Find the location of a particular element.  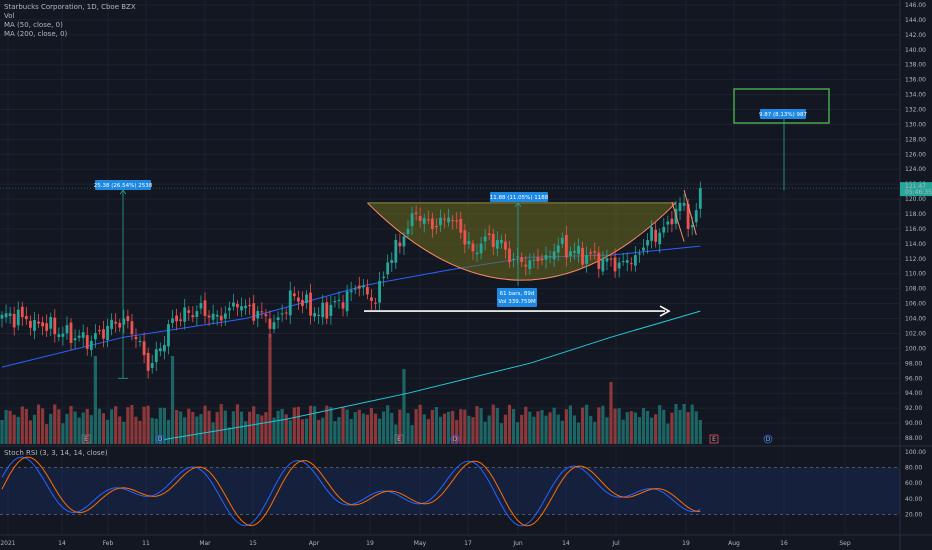

ma200-line is located at coordinates (432, 375).